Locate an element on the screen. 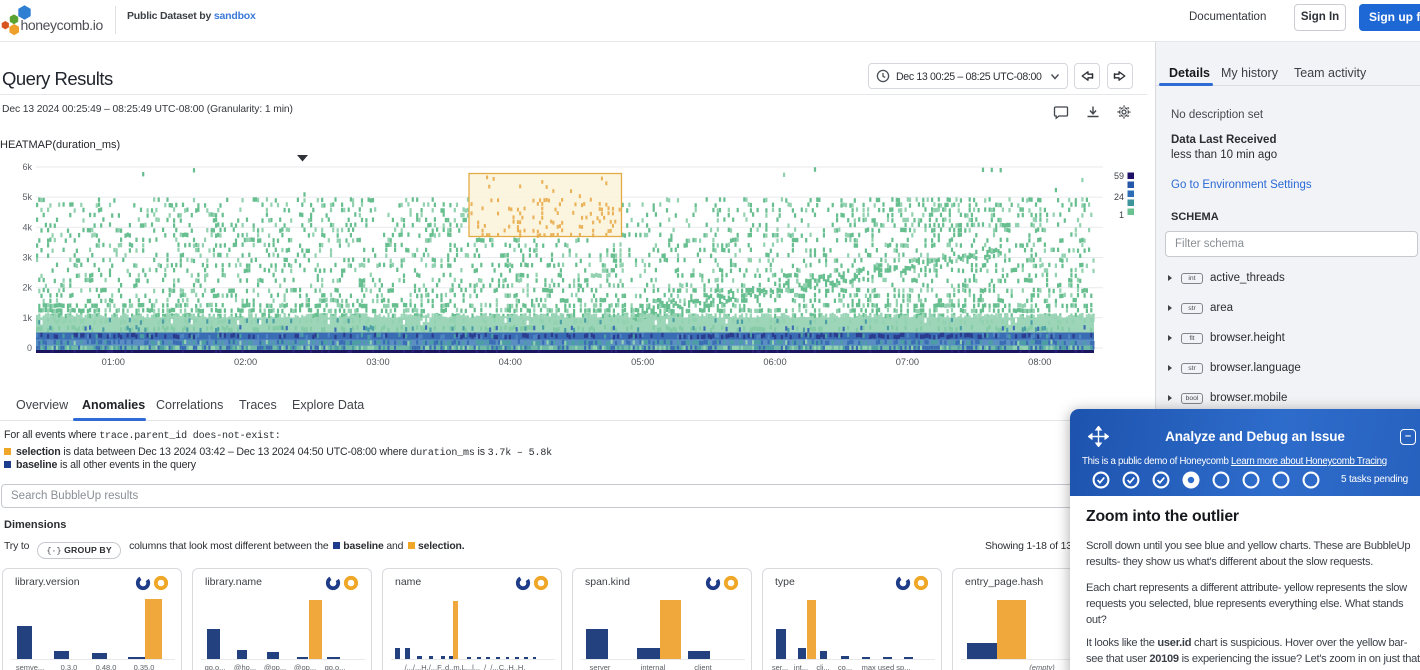 The width and height of the screenshot is (1420, 670). svg-text: 05:00 is located at coordinates (642, 362).